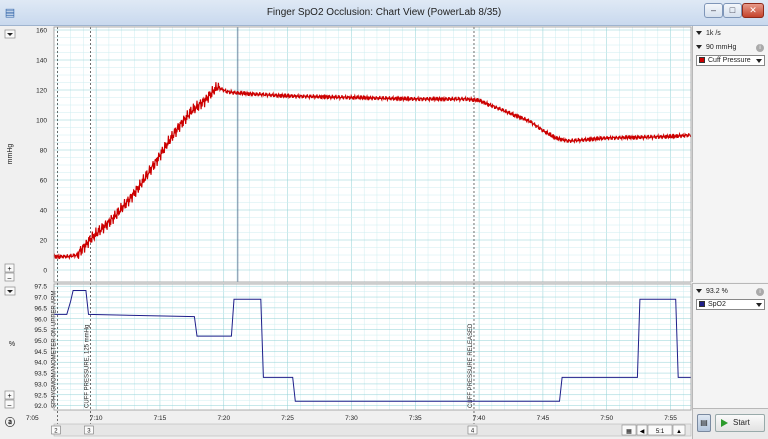 The height and width of the screenshot is (439, 768). What do you see at coordinates (40, 330) in the screenshot?
I see `y-tick-label: 95.5` at bounding box center [40, 330].